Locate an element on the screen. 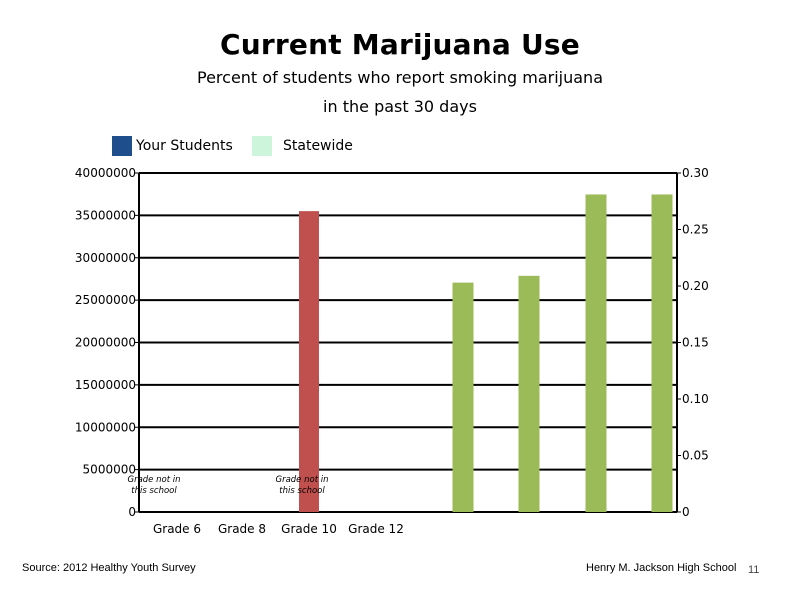 The image size is (800, 600). category-label: Grade 12 is located at coordinates (376, 529).